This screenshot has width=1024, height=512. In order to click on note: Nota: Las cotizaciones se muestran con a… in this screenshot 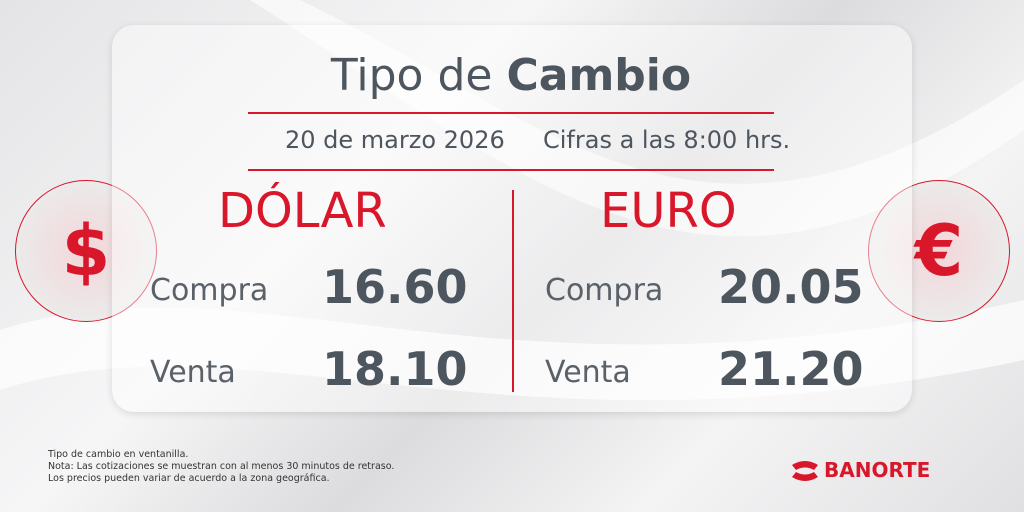, I will do `click(221, 466)`.